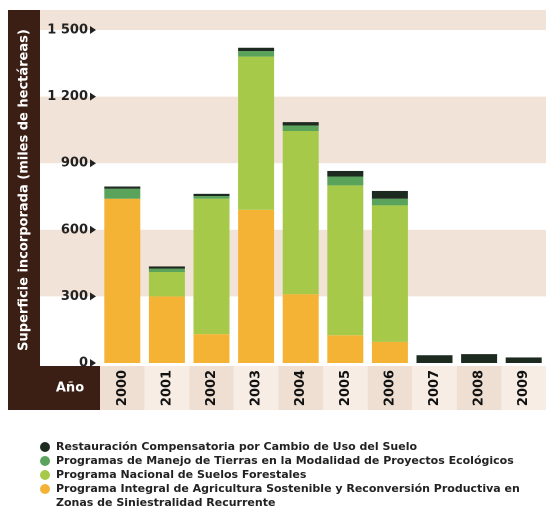 The width and height of the screenshot is (546, 526). Describe the element at coordinates (181, 474) in the screenshot. I see `legend-label: Programa Nacional de Suelos Forestales` at that location.